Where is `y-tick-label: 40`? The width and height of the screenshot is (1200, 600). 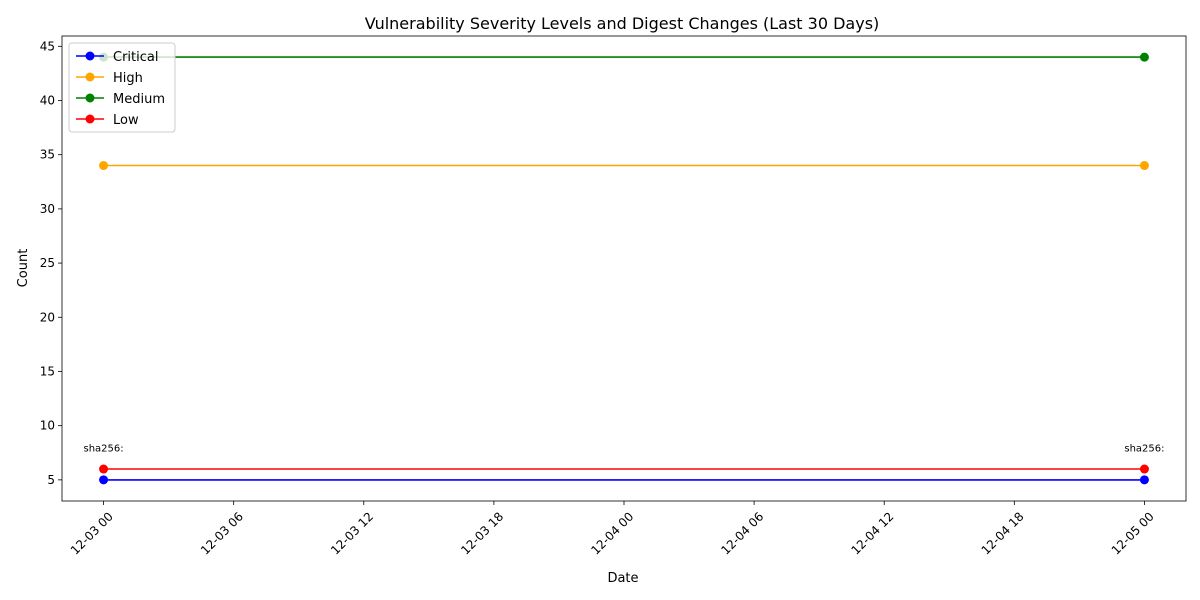
y-tick-label: 40 is located at coordinates (47, 100).